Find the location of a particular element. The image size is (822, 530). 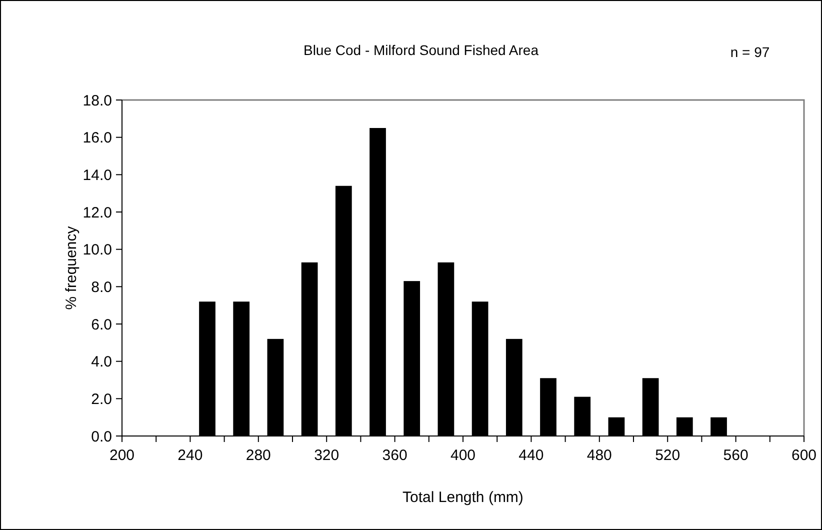

x-tick-label: 560 is located at coordinates (735, 455).